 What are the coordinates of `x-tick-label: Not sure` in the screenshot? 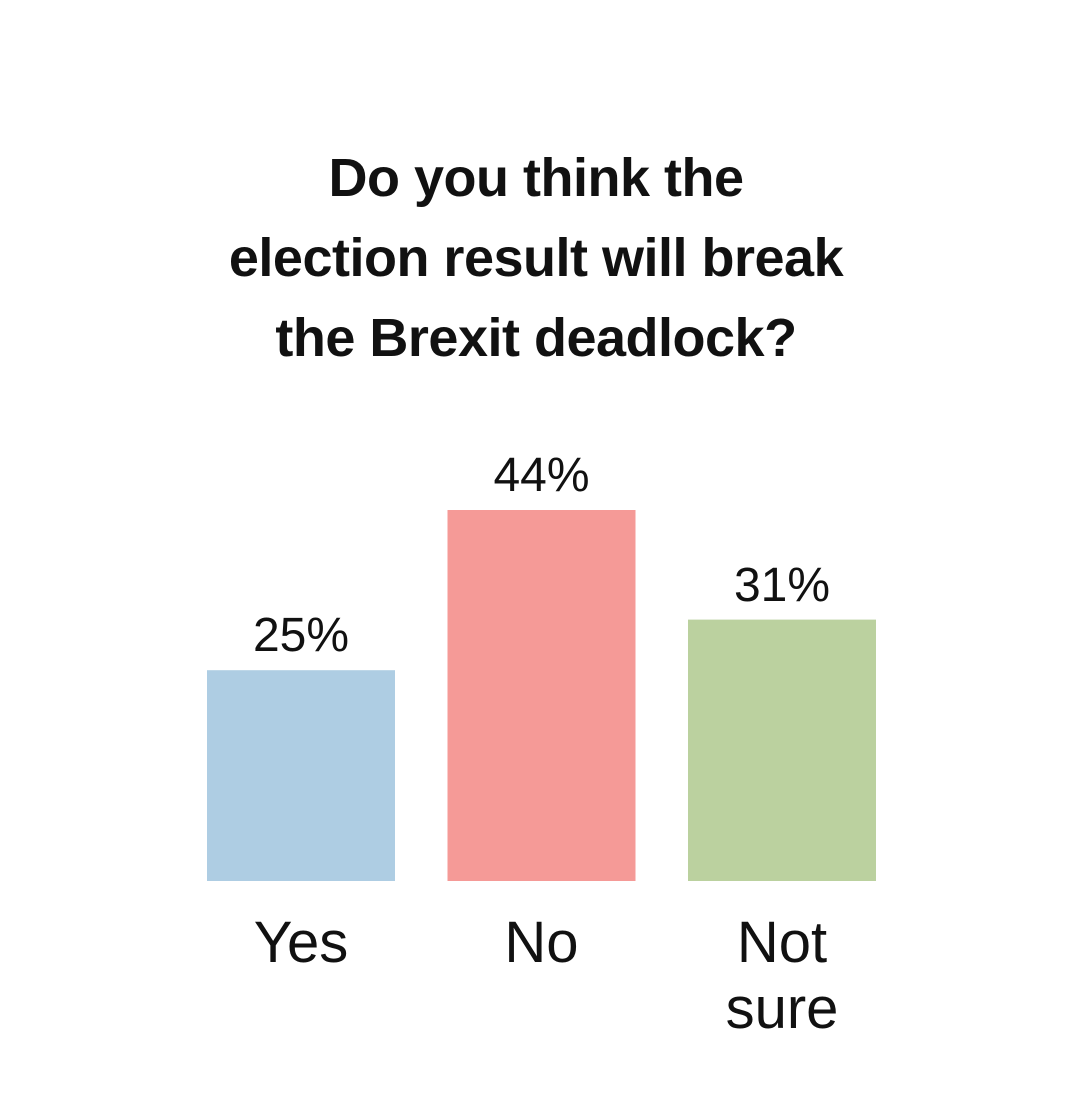 It's located at (782, 975).